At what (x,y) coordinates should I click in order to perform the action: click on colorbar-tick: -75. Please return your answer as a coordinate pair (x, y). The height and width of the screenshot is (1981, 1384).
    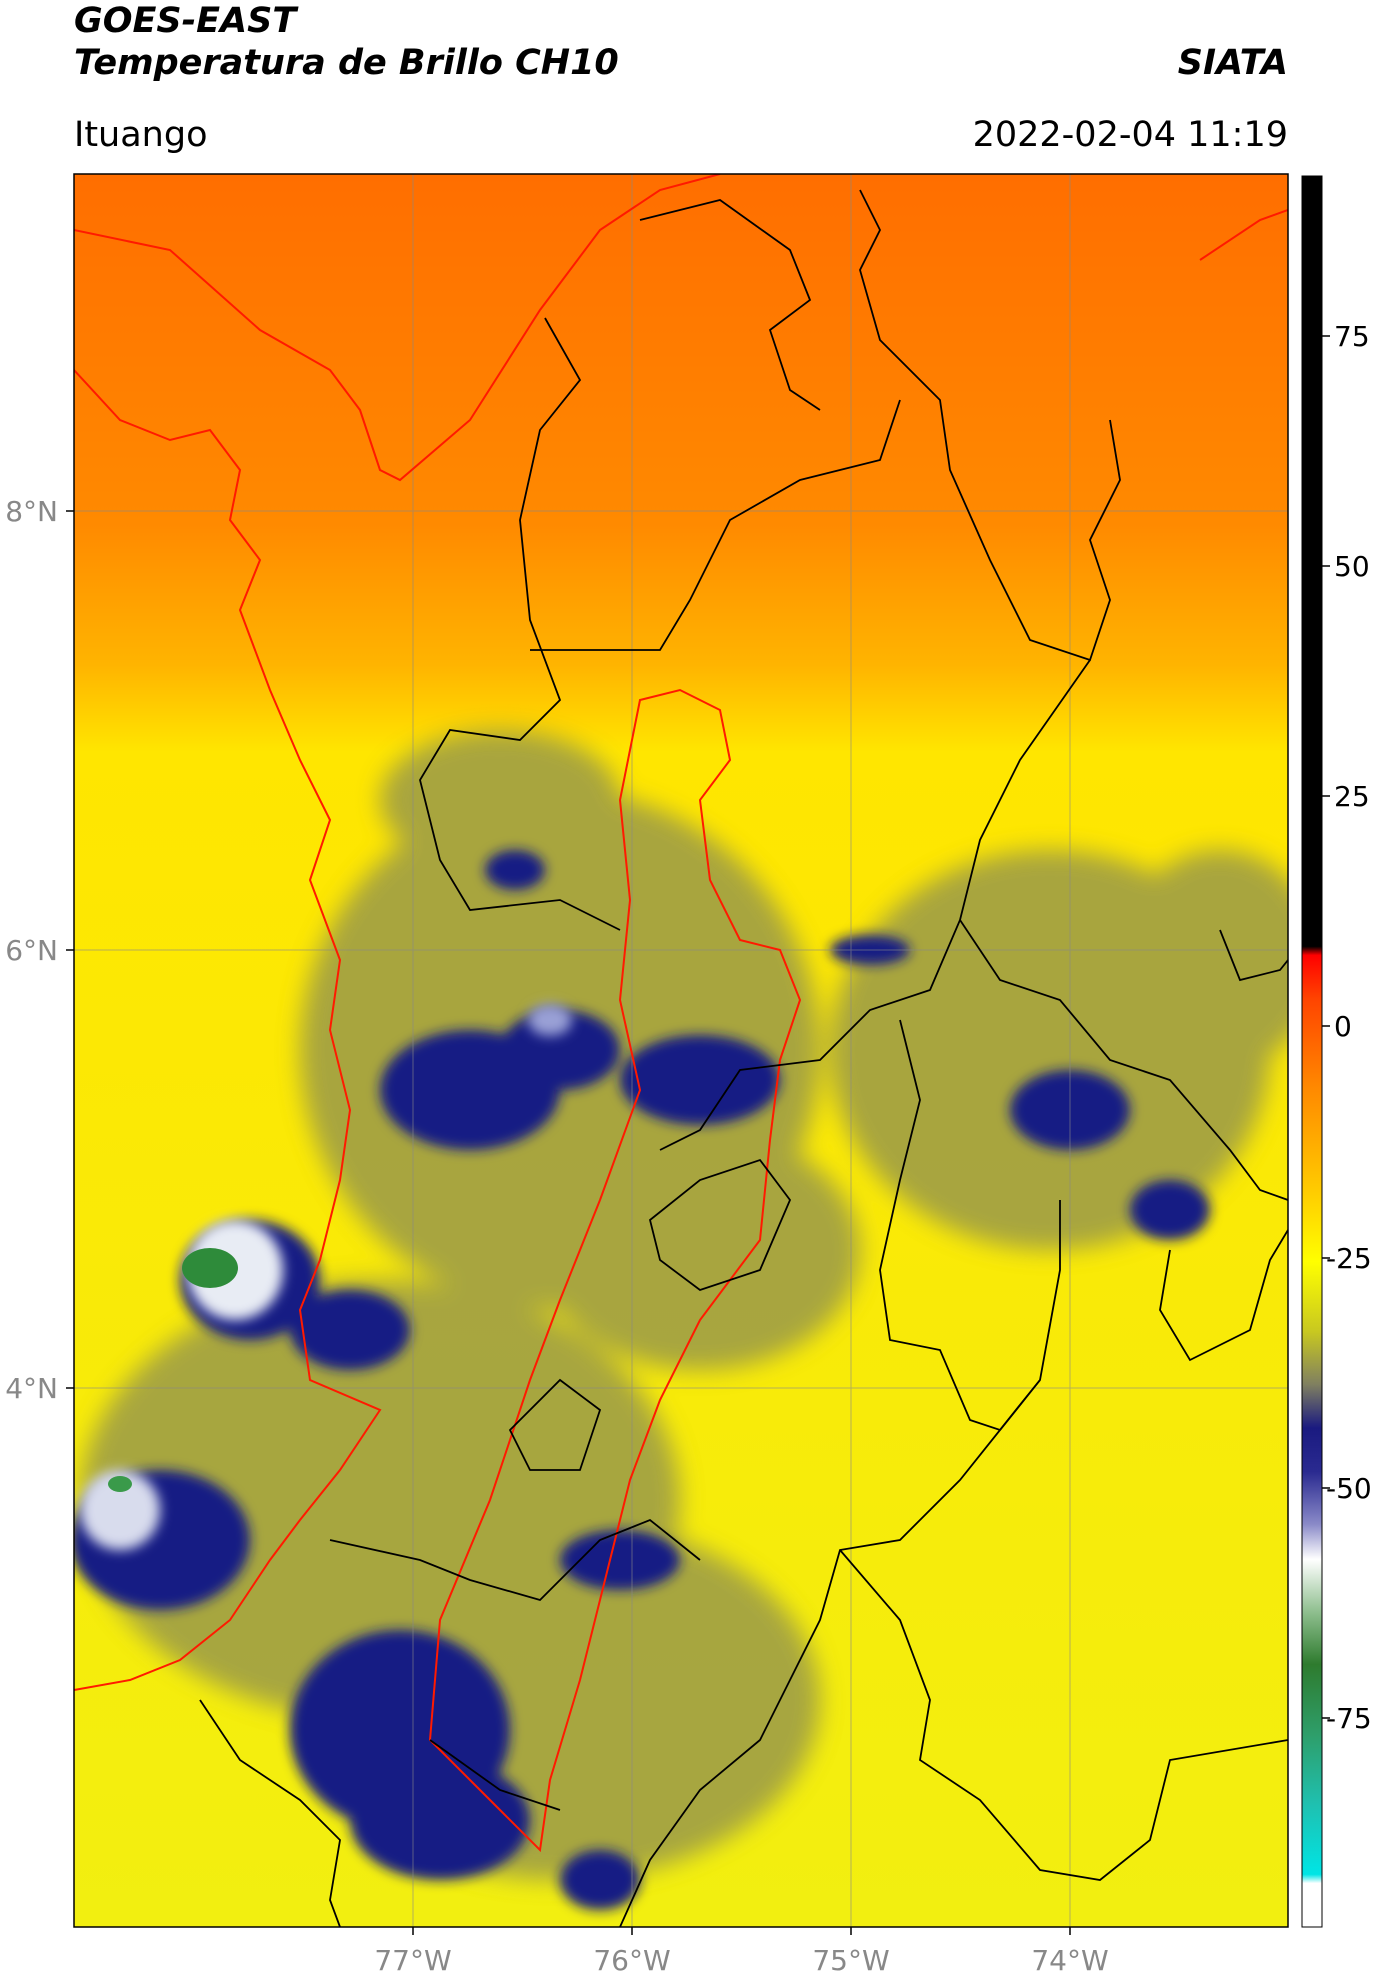
    Looking at the image, I should click on (1349, 1718).